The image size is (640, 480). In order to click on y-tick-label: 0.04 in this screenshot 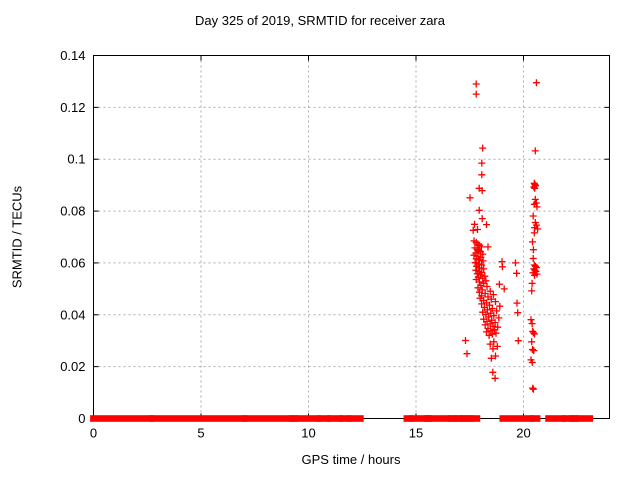, I will do `click(72, 314)`.